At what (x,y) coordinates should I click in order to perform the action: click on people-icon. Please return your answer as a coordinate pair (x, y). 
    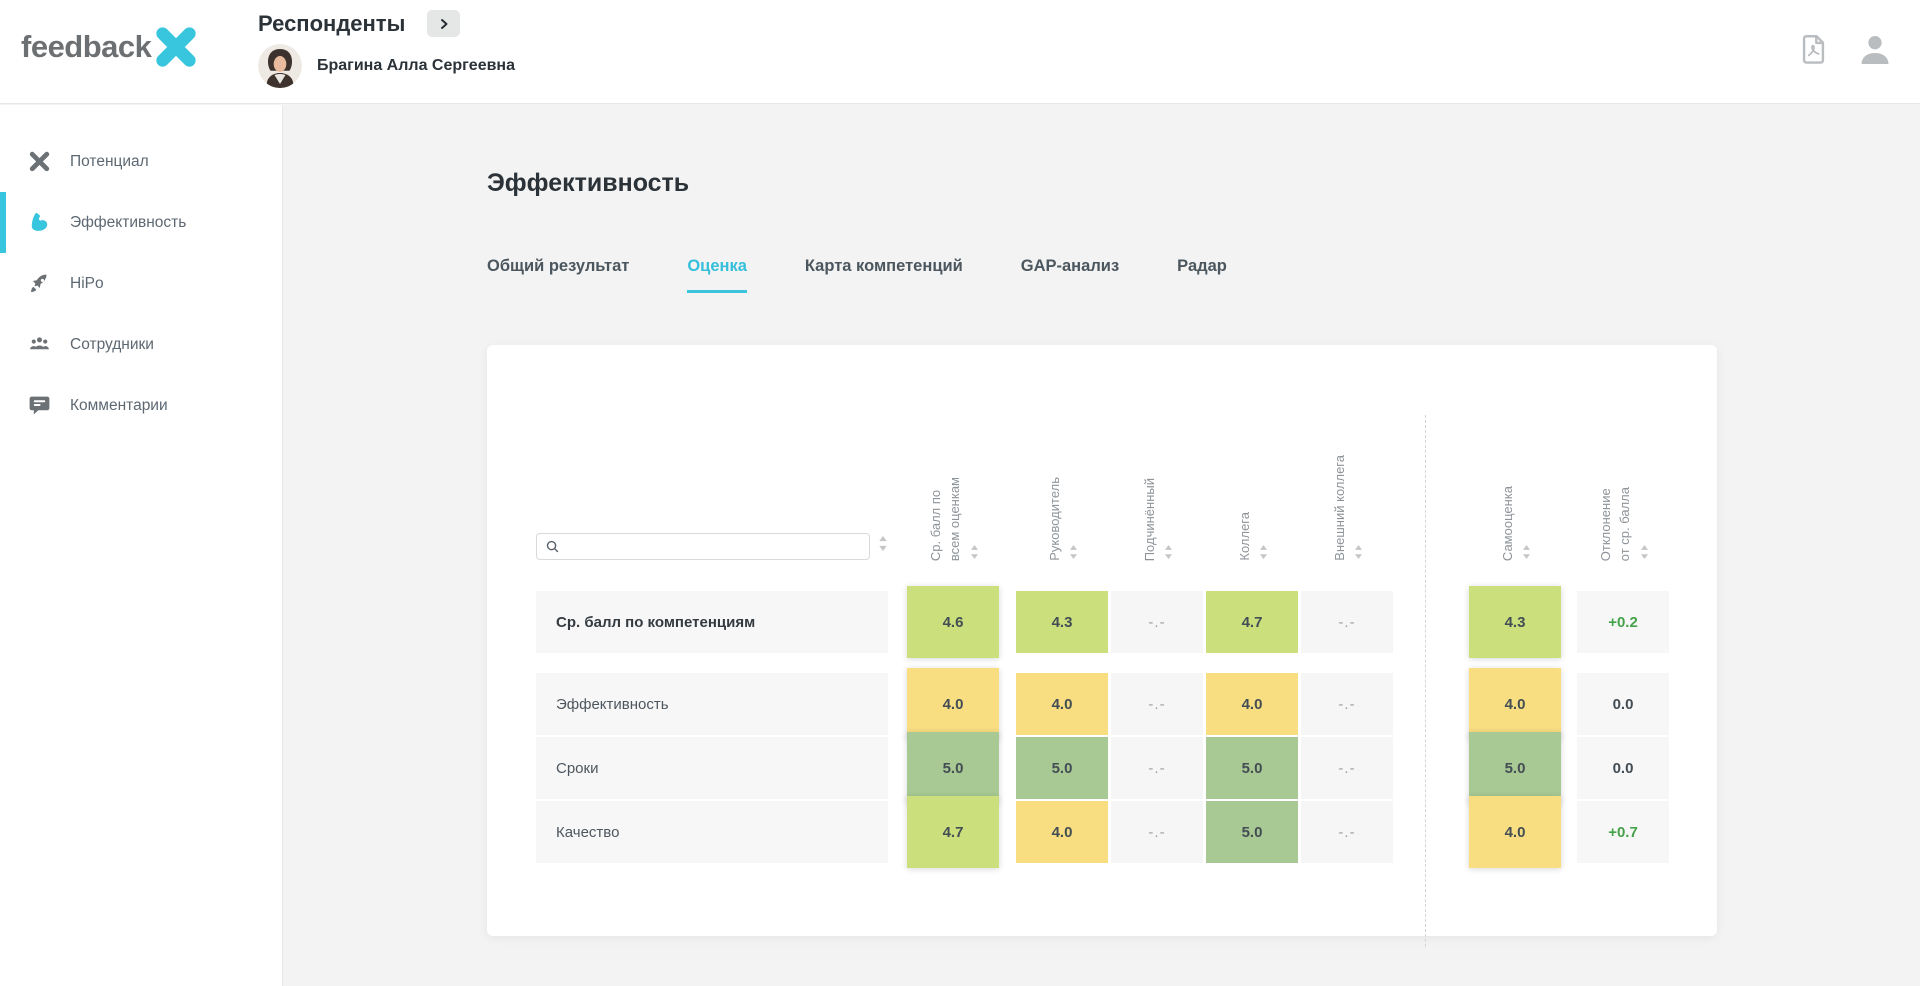
    Looking at the image, I should click on (39, 344).